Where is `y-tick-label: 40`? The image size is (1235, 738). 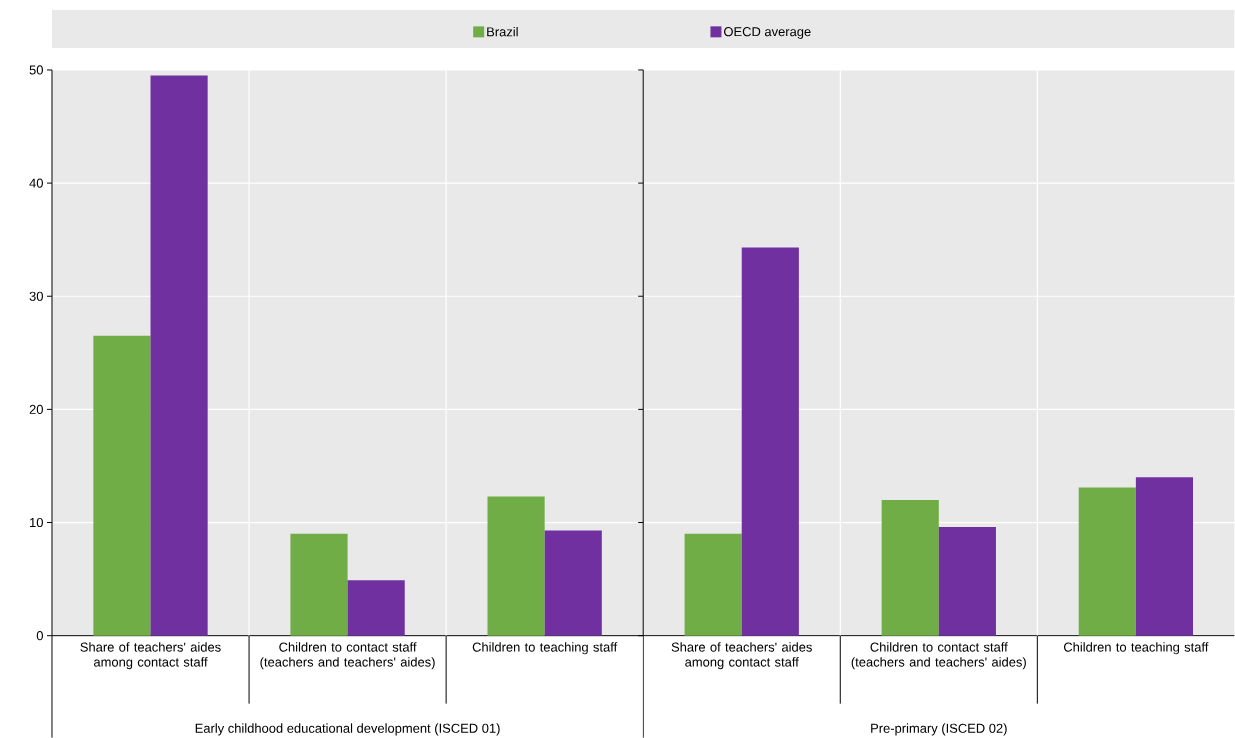 y-tick-label: 40 is located at coordinates (36, 183).